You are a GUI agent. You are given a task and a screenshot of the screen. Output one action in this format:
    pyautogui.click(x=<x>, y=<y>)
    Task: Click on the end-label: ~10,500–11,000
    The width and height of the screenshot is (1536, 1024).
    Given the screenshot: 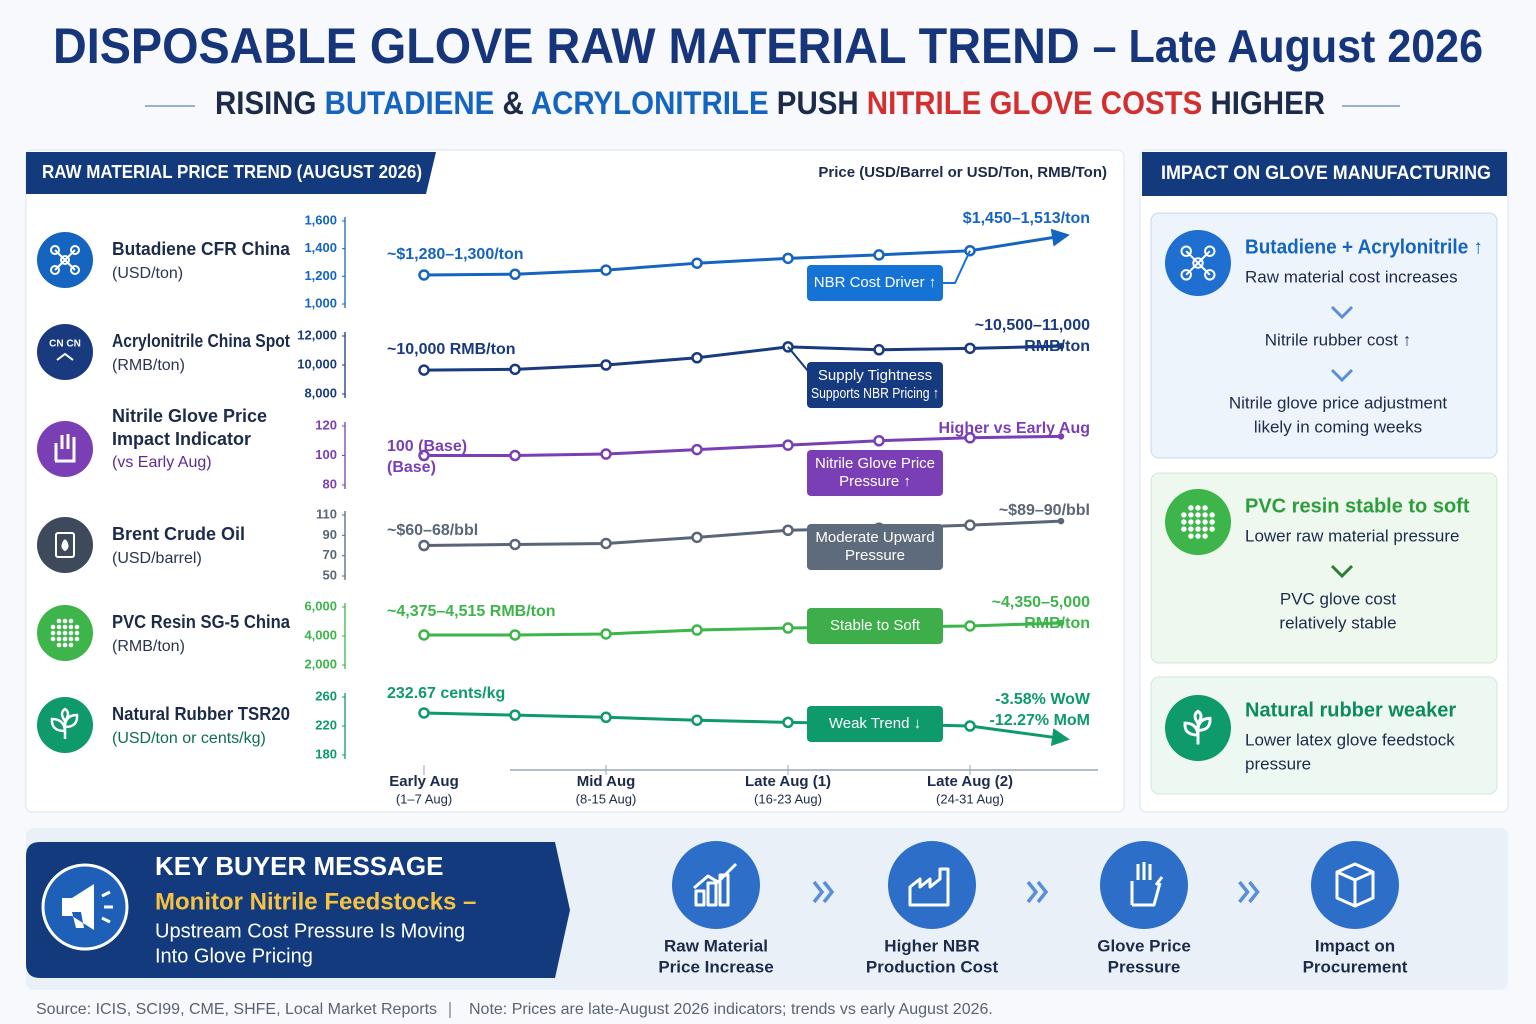 What is the action you would take?
    pyautogui.click(x=1032, y=325)
    